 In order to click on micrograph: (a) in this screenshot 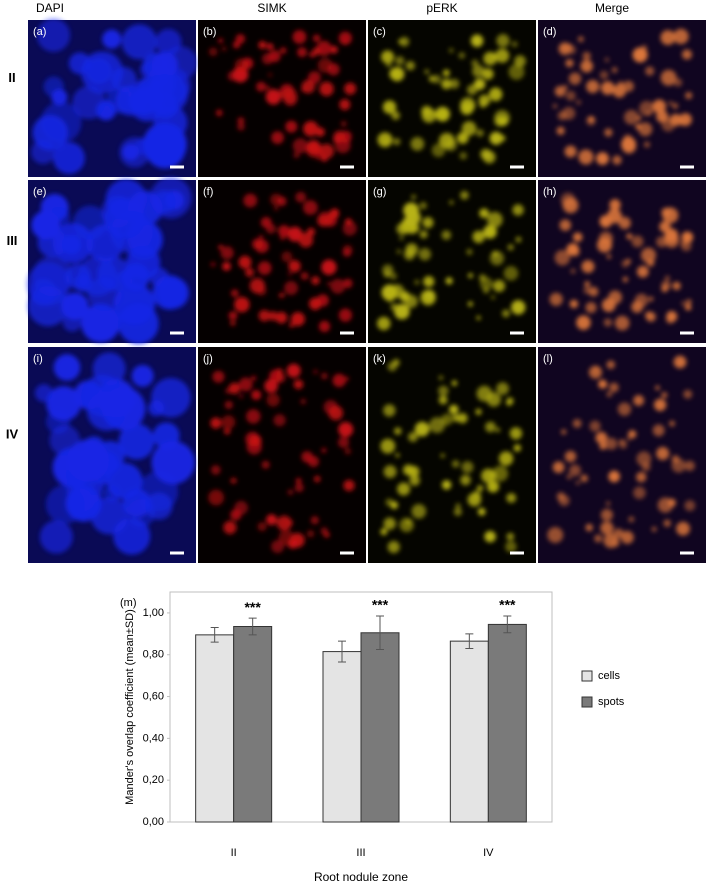, I will do `click(113, 97)`.